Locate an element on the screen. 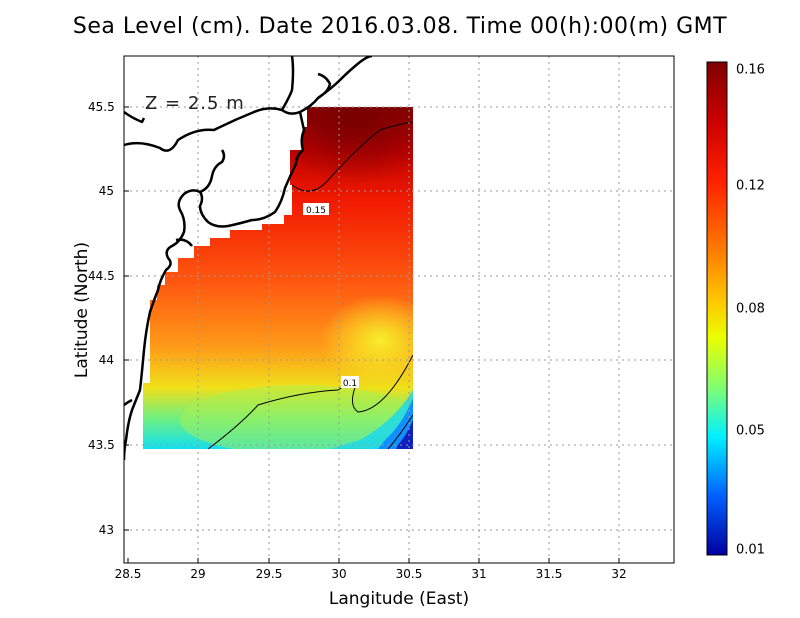 This screenshot has height=618, width=800. x-tick-label: 30.5 is located at coordinates (409, 574).